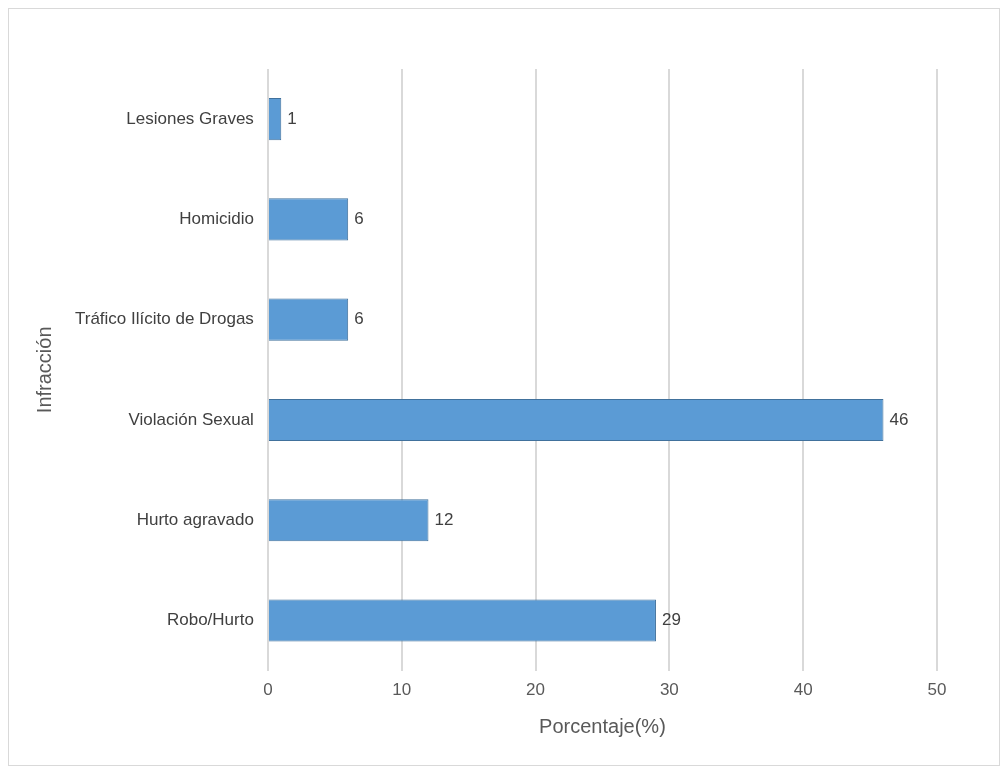 The width and height of the screenshot is (1006, 772). What do you see at coordinates (803, 690) in the screenshot?
I see `x-tick-label: 40` at bounding box center [803, 690].